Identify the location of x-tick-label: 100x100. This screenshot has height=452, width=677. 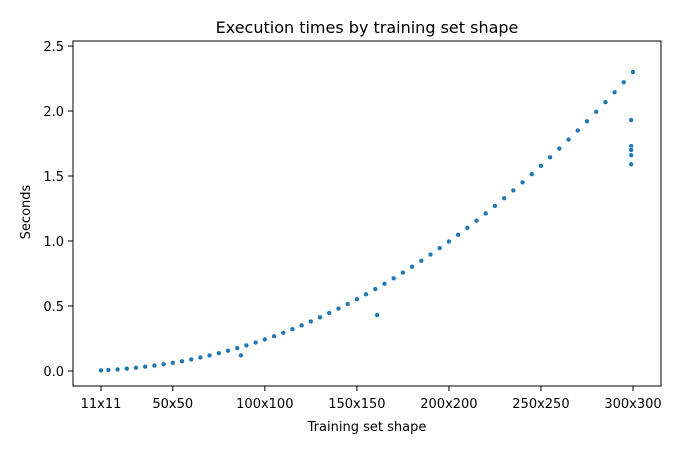
(264, 404).